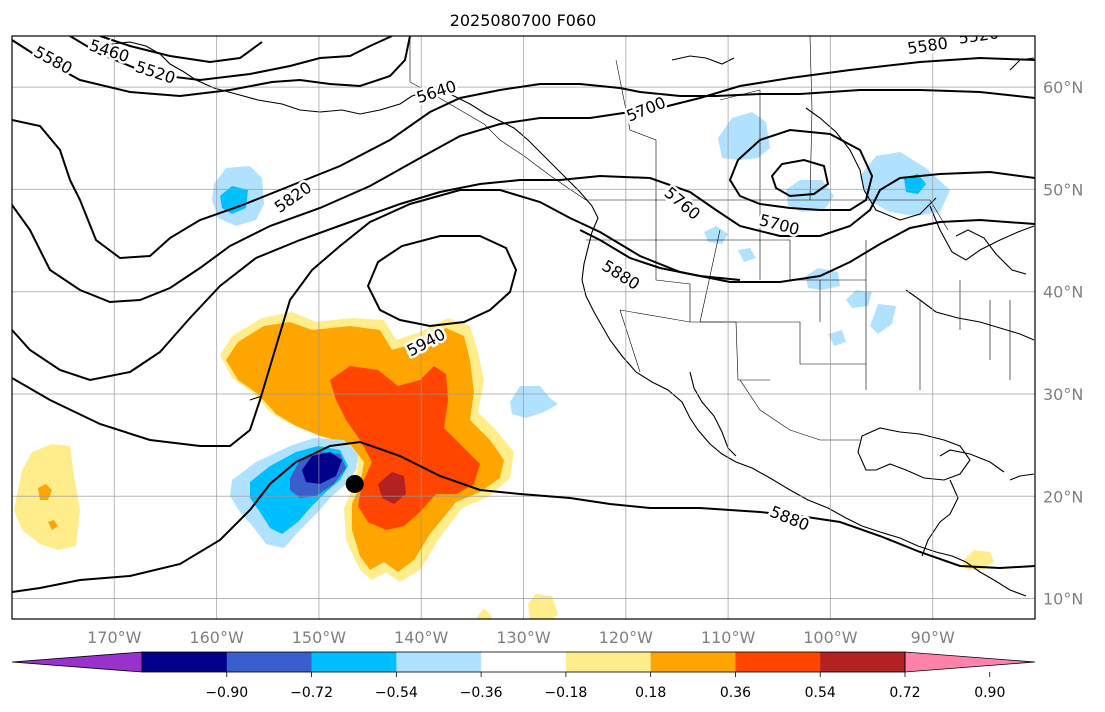  What do you see at coordinates (989, 693) in the screenshot?
I see `colorbar-tick-label: 0.90` at bounding box center [989, 693].